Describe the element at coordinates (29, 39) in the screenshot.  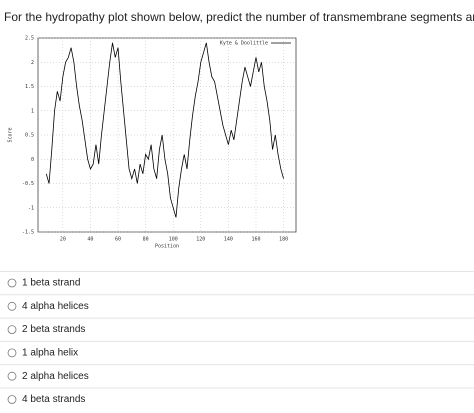
I see `y-tick-label: 2.5` at that location.